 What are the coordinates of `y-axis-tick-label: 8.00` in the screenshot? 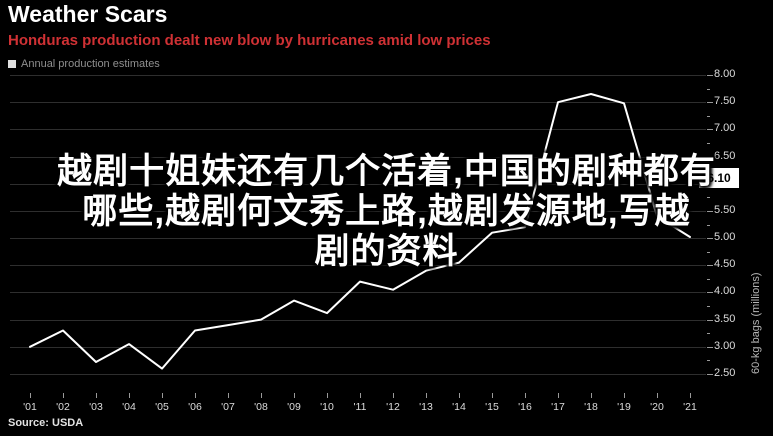 It's located at (725, 74).